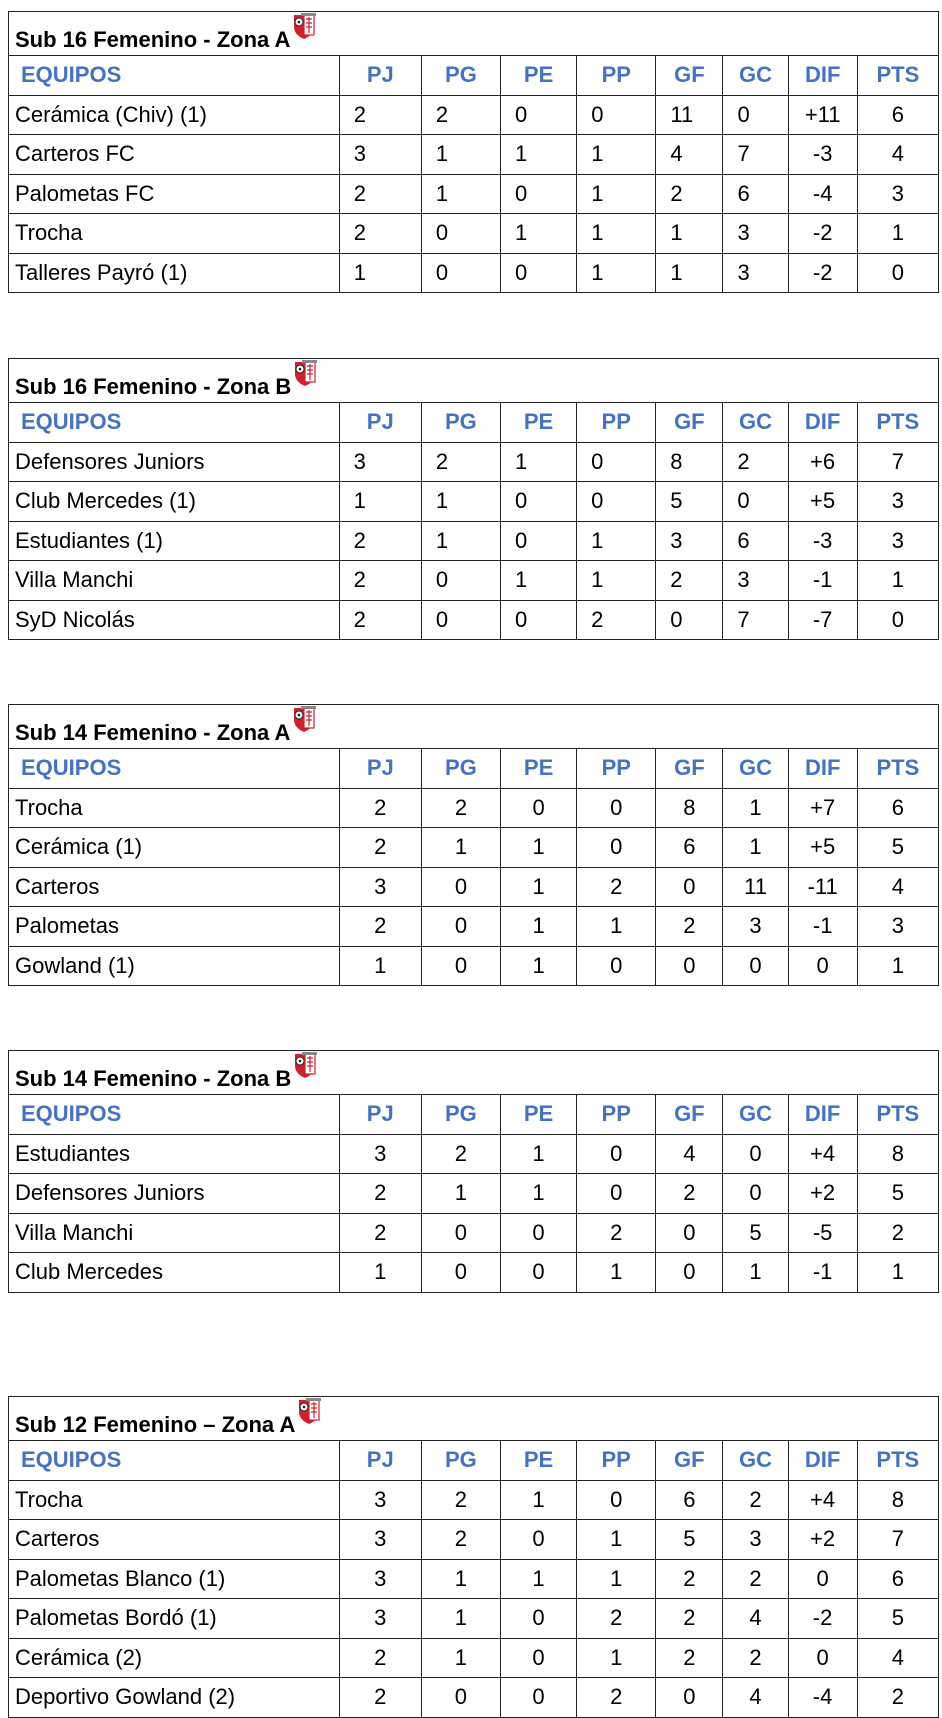  I want to click on team-name: Defensores Juniors, so click(174, 1193).